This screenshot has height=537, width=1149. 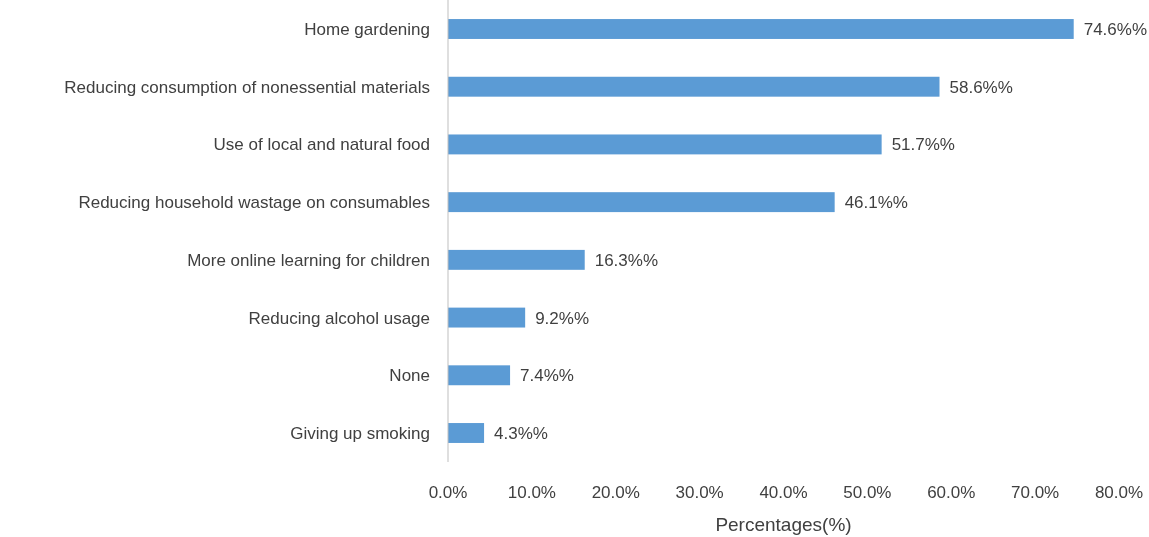 I want to click on y-tick-label: Reducing alcohol usage, so click(x=339, y=318).